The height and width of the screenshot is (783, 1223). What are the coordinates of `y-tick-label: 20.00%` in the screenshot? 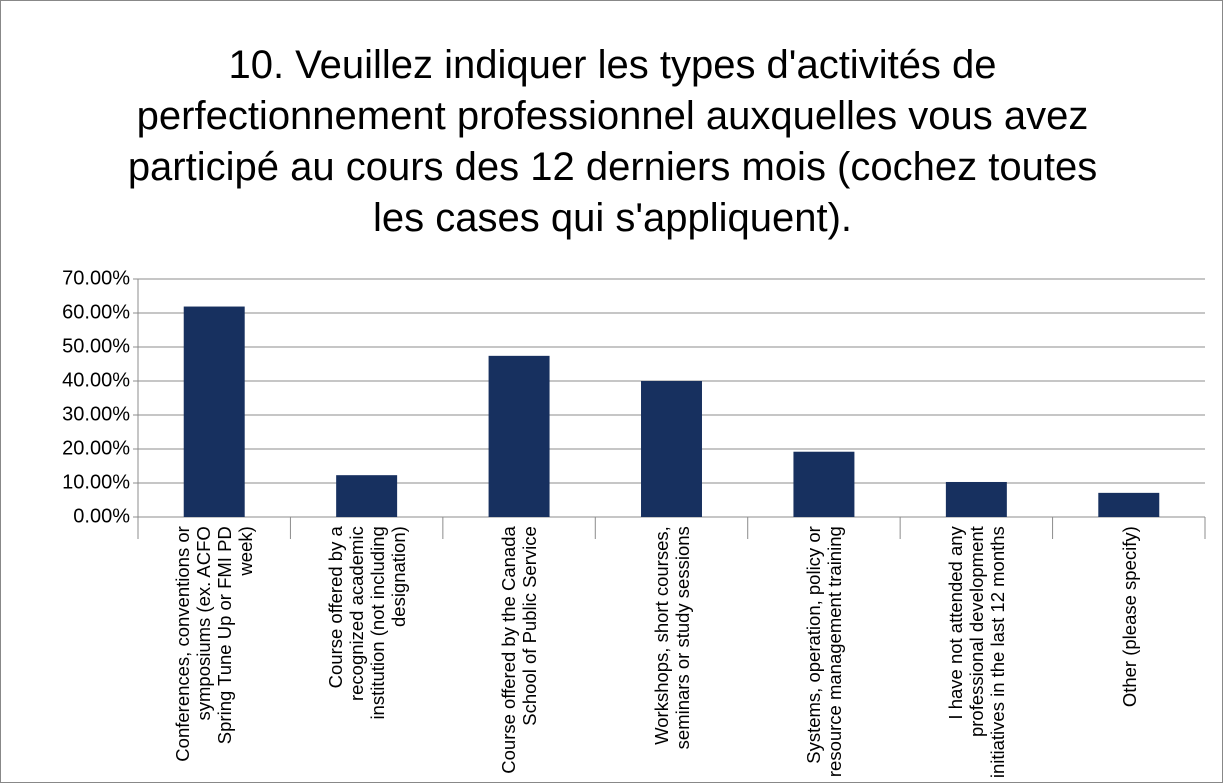 It's located at (96, 448).